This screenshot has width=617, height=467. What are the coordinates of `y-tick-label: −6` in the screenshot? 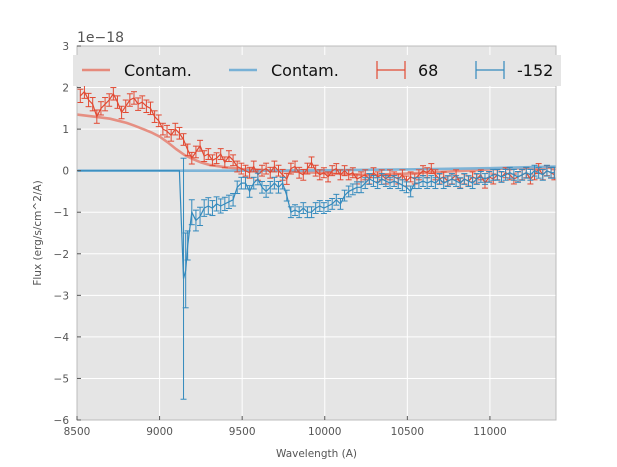 It's located at (62, 421).